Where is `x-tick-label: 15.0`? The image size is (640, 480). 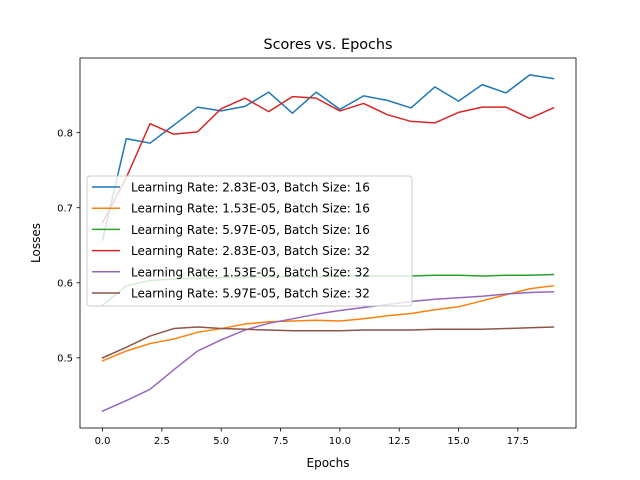 x-tick-label: 15.0 is located at coordinates (458, 441).